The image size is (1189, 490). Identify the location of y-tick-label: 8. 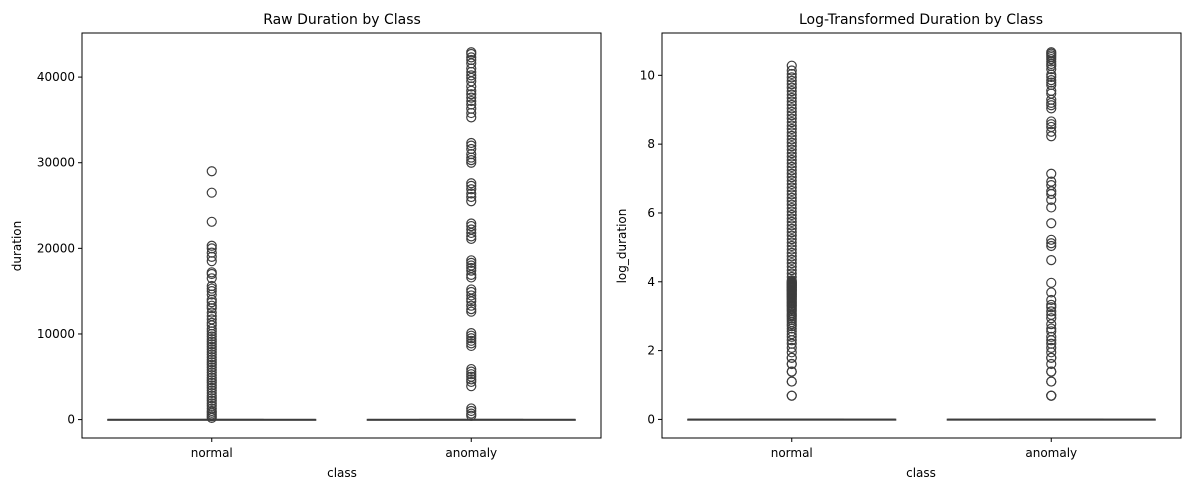
(651, 144).